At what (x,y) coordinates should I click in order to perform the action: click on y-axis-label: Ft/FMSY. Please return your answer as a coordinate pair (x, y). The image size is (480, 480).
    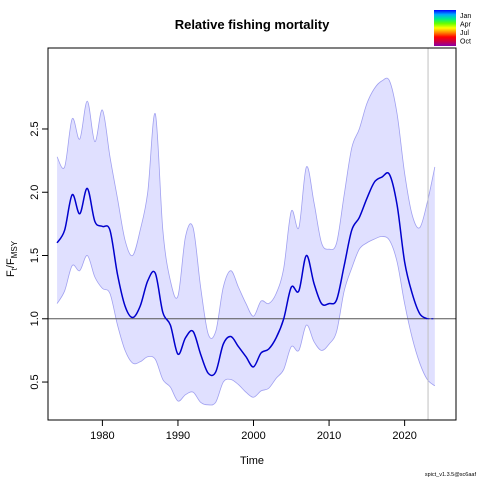
    Looking at the image, I should click on (12, 258).